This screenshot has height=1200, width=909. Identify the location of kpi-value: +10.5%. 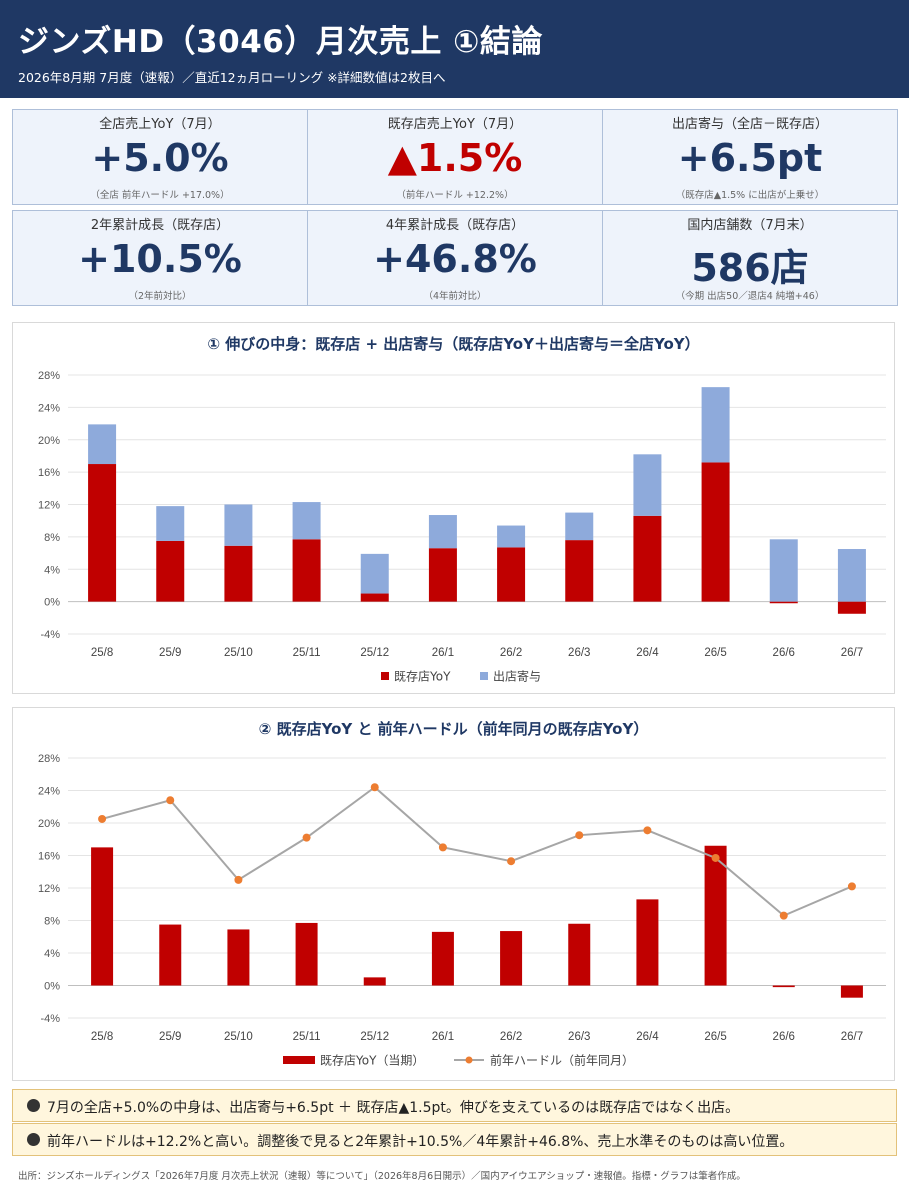
(160, 259).